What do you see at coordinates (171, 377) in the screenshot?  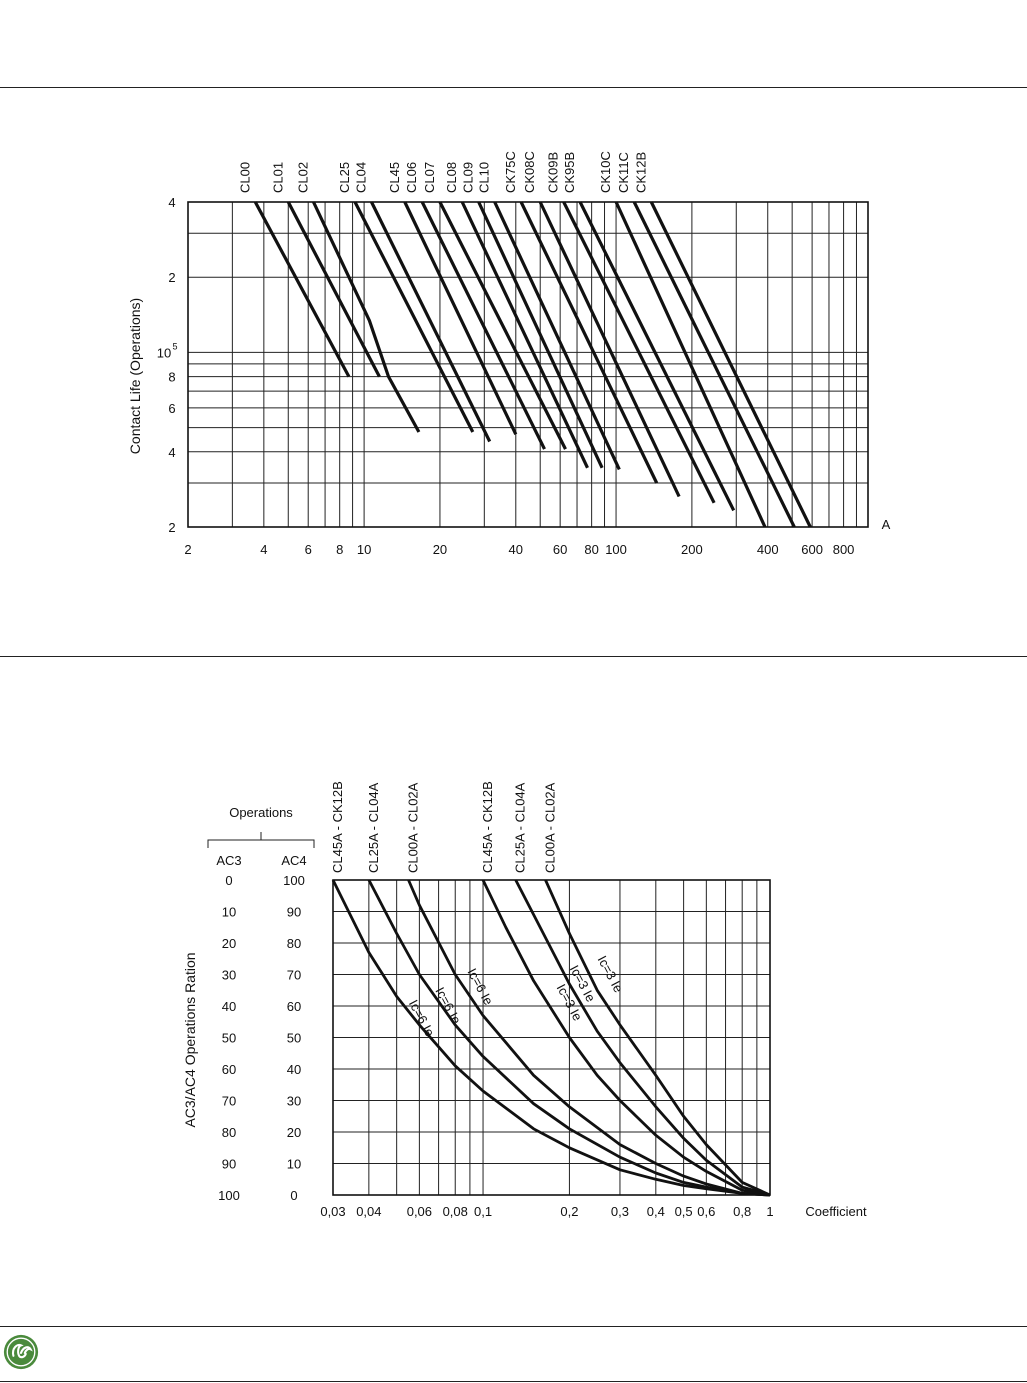 I see `y-tick-label: 8` at bounding box center [171, 377].